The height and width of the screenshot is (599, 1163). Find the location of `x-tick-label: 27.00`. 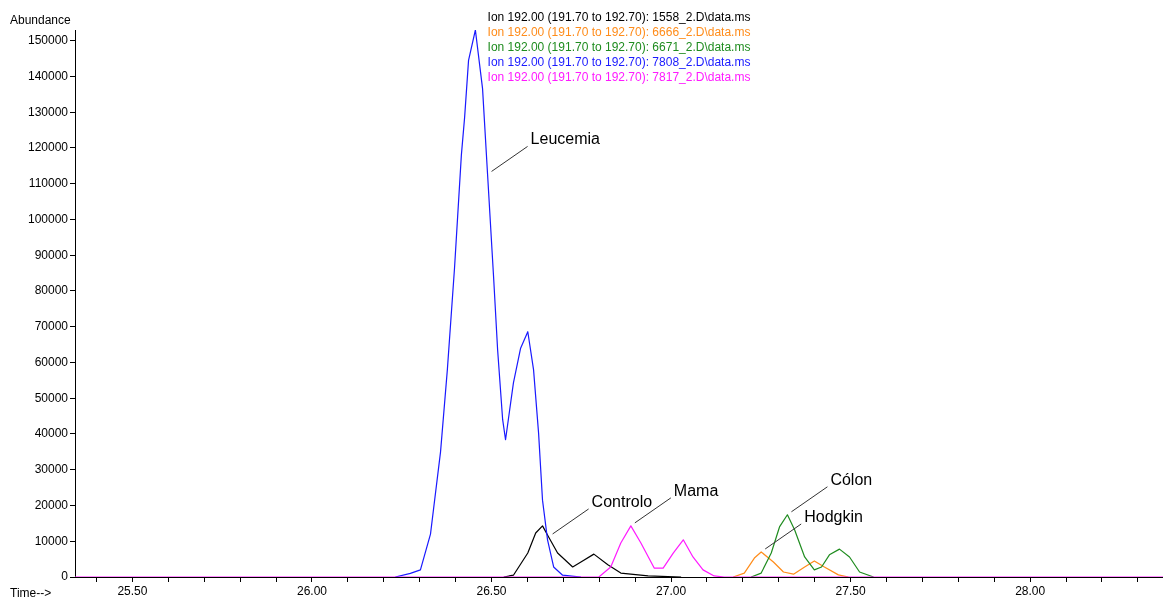

x-tick-label: 27.00 is located at coordinates (671, 590).